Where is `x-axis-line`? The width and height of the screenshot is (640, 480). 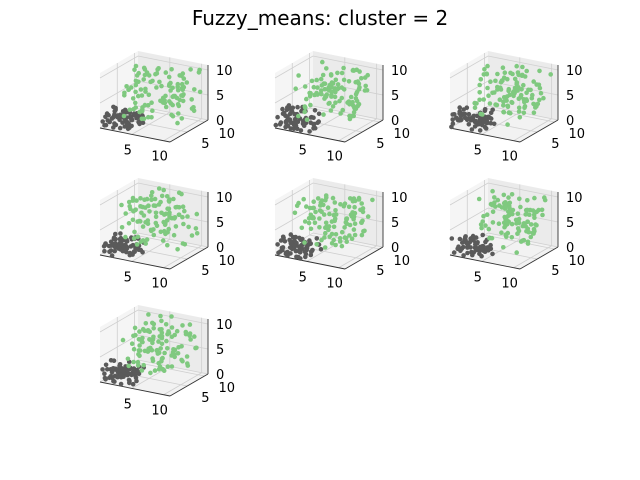 x-axis-line is located at coordinates (135, 389).